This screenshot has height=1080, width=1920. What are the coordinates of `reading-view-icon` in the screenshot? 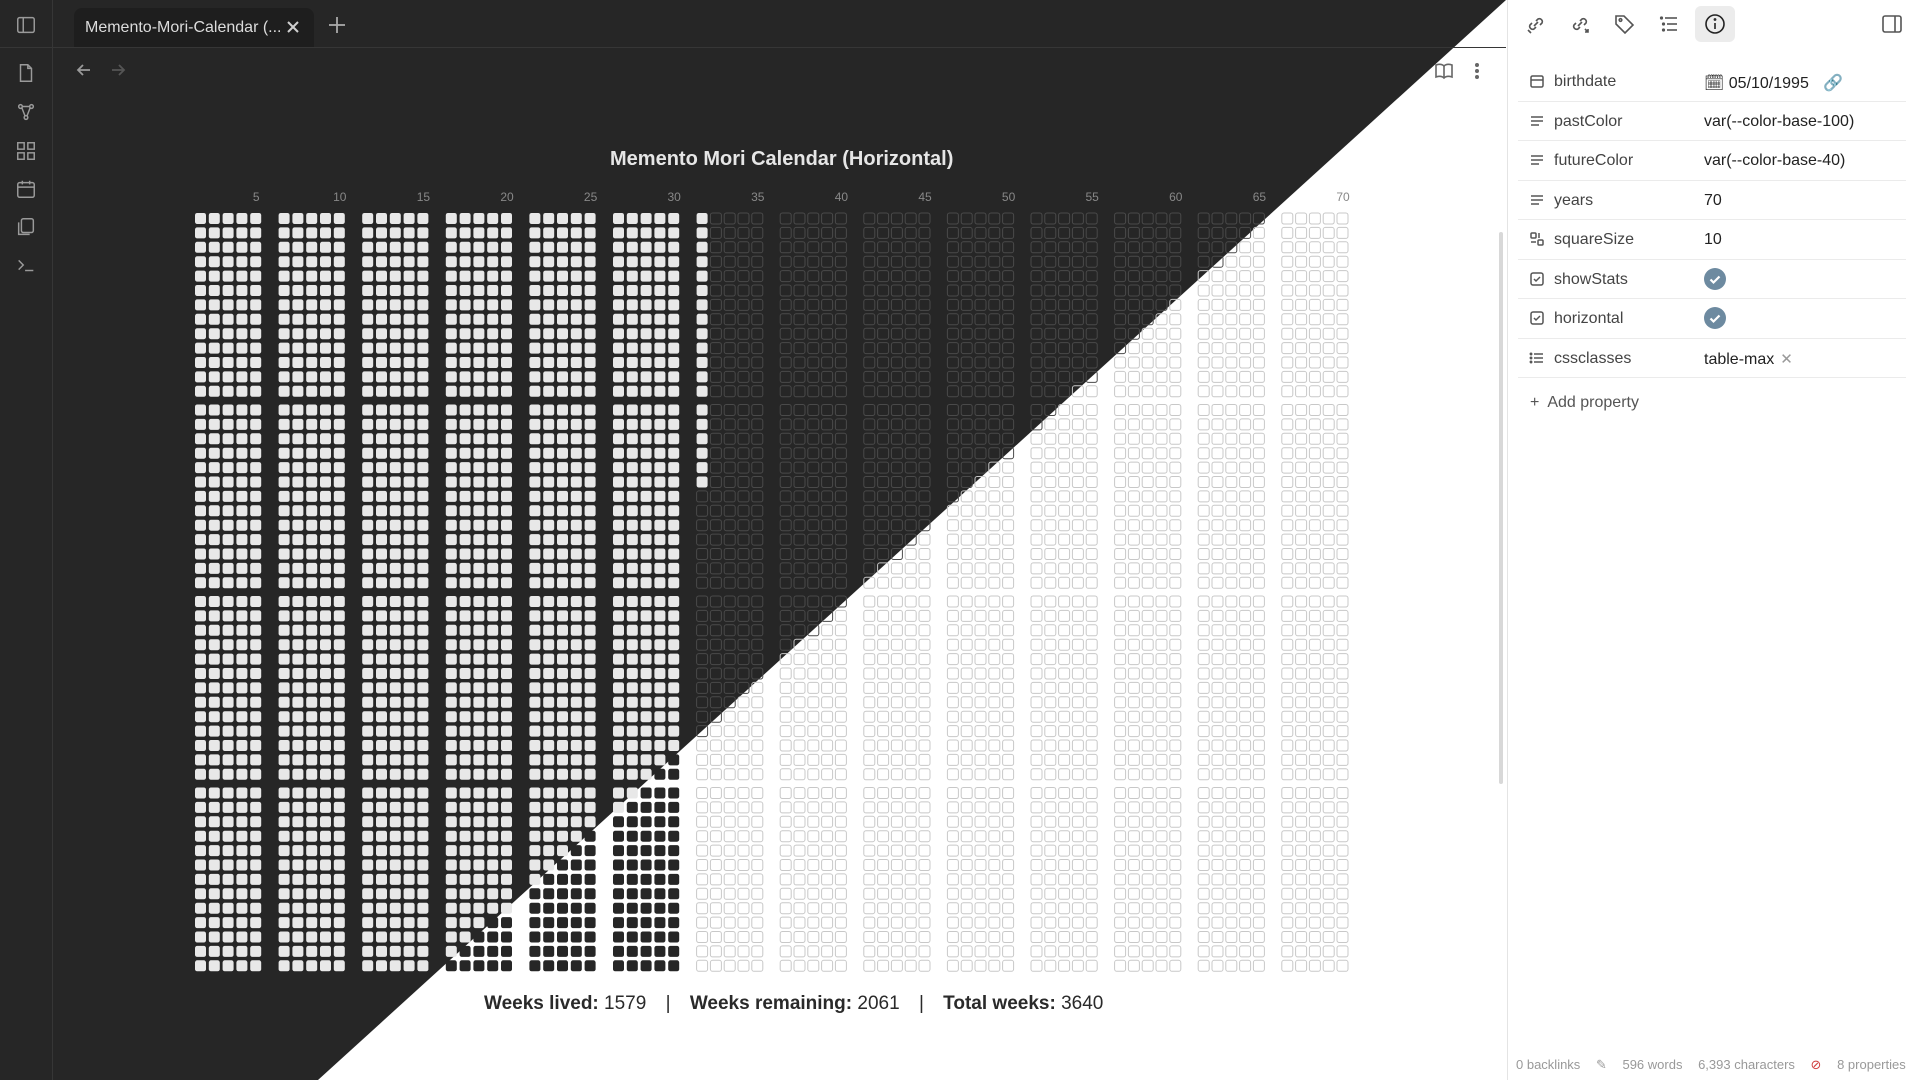 It's located at (1444, 71).